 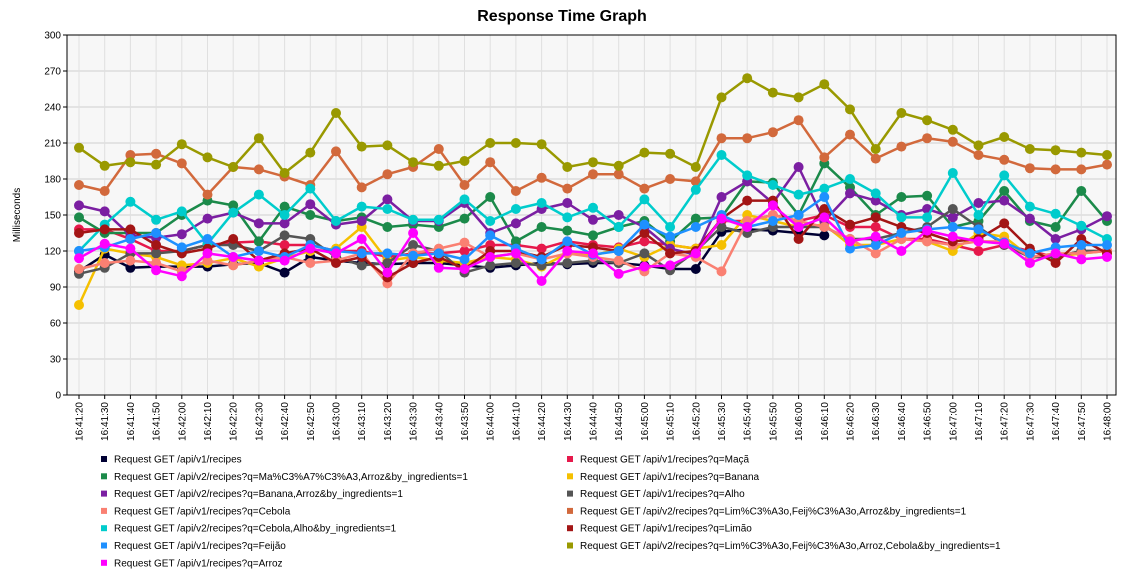 I want to click on x-tick-label: 16:46:30, so click(x=876, y=421).